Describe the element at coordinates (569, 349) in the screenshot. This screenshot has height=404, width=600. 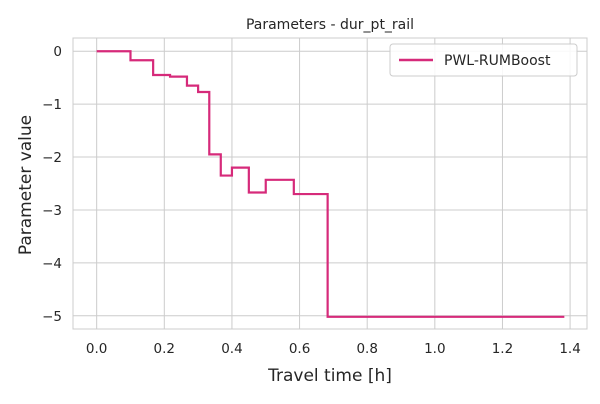
I see `x-tick-label: 1.4` at that location.